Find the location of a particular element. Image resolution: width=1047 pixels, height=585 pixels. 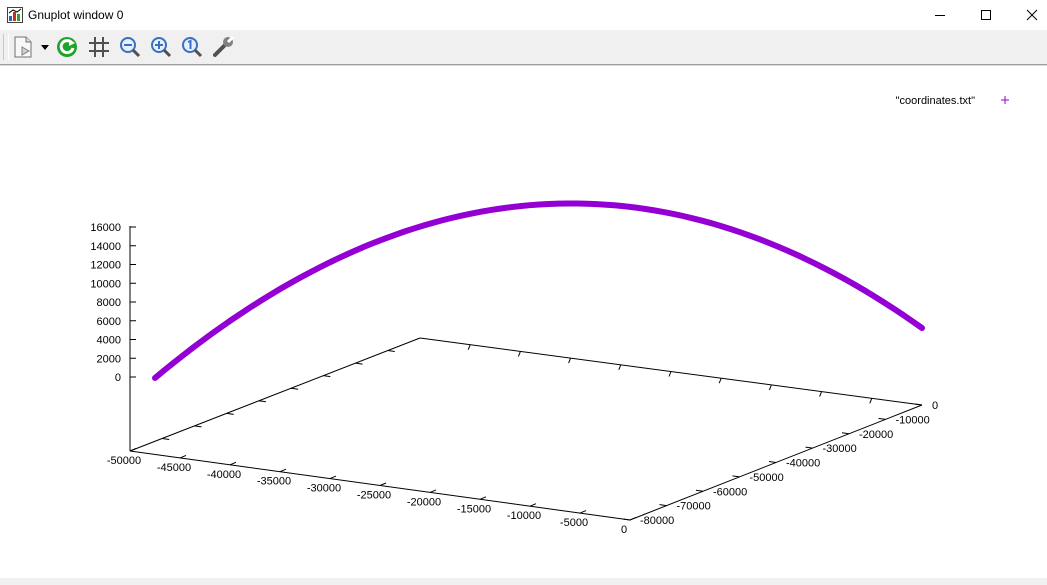

zoom-in-icon is located at coordinates (161, 47).